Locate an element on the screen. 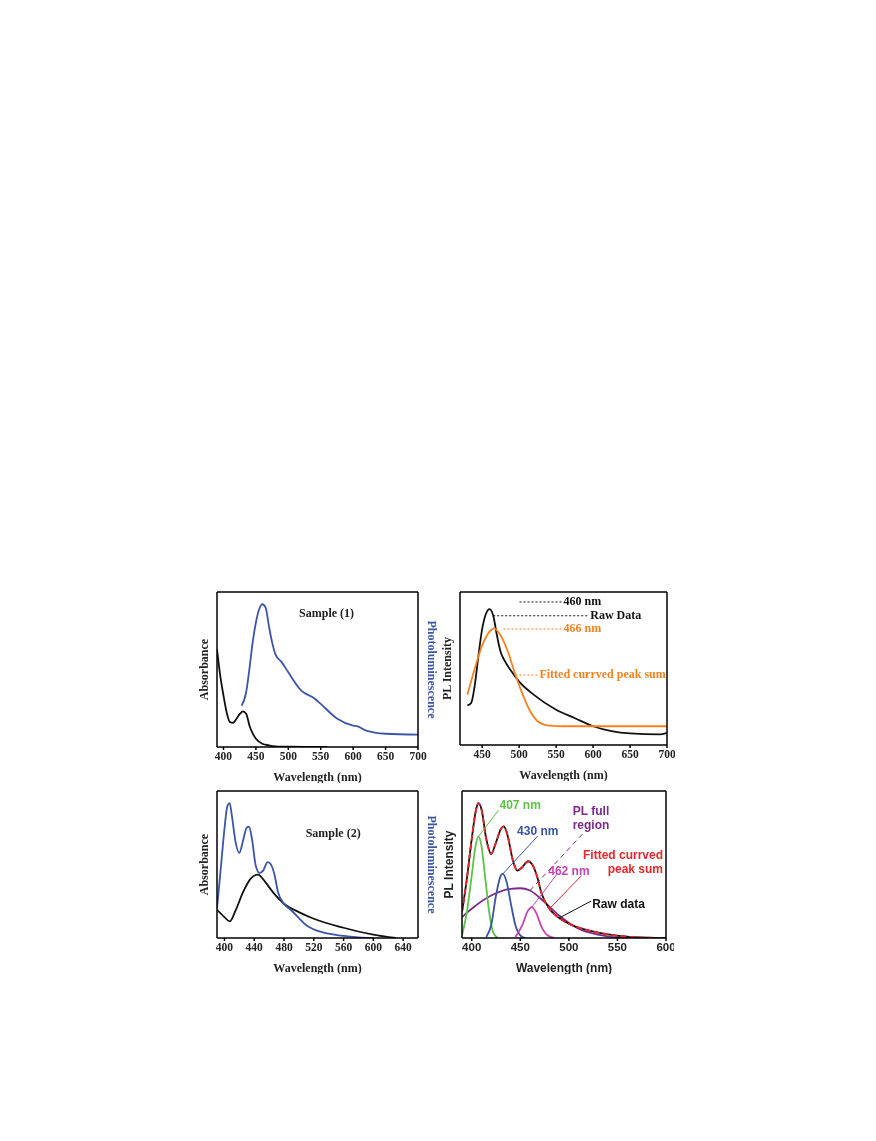 The image size is (876, 1141). text: PL full region is located at coordinates (591, 817).